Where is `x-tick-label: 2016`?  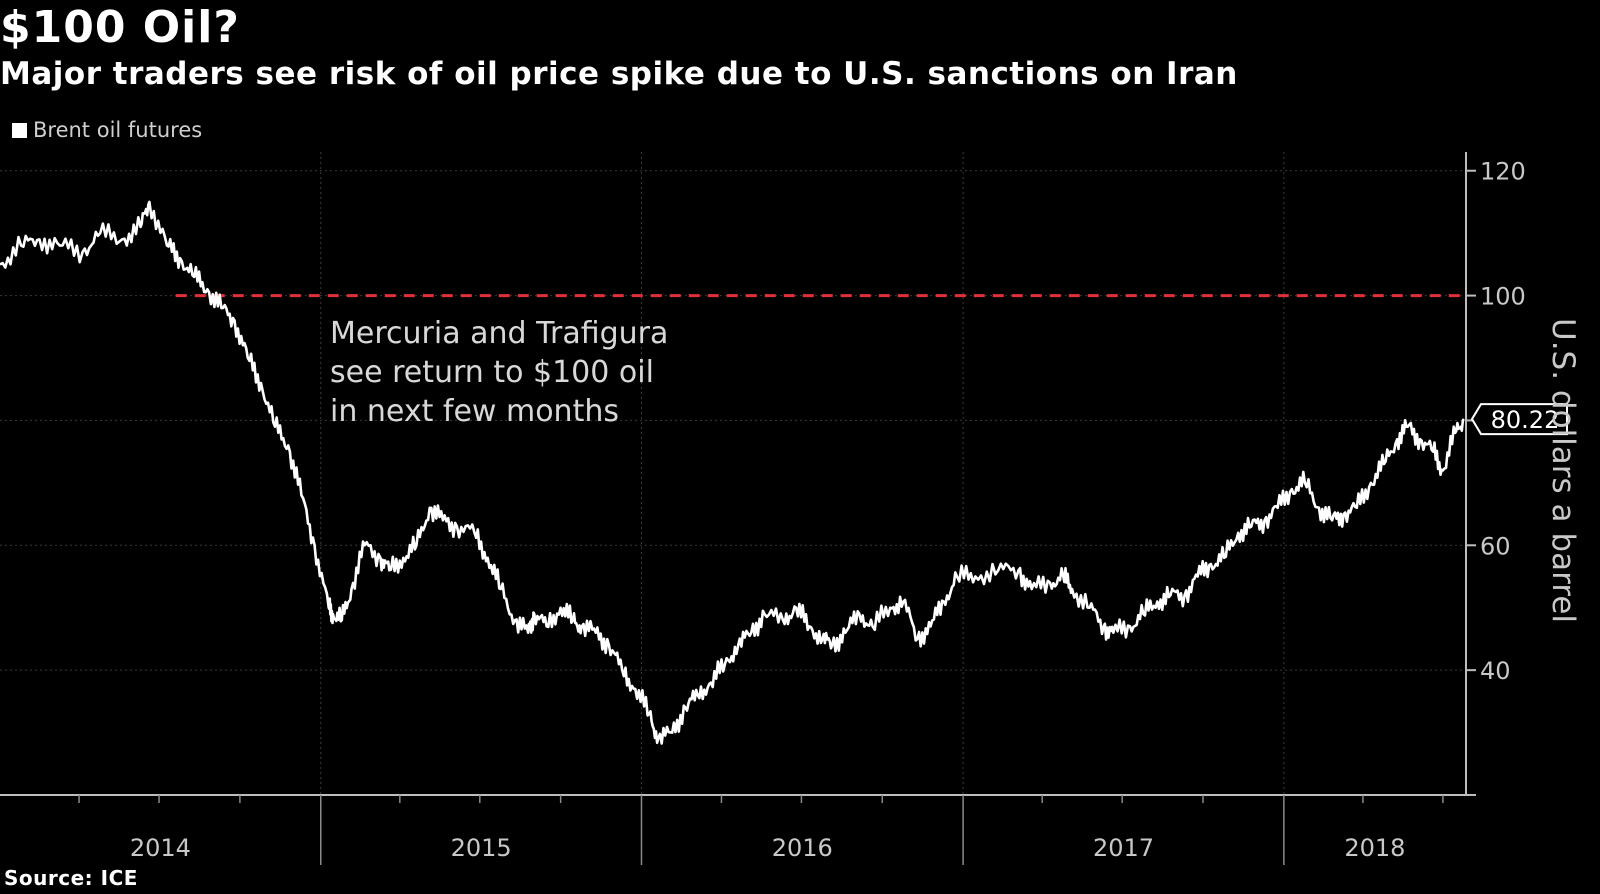 x-tick-label: 2016 is located at coordinates (802, 848).